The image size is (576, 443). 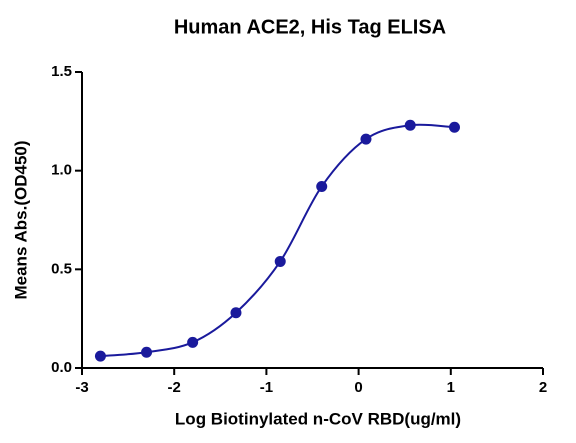 I want to click on x-tick-label: -2, so click(x=174, y=387).